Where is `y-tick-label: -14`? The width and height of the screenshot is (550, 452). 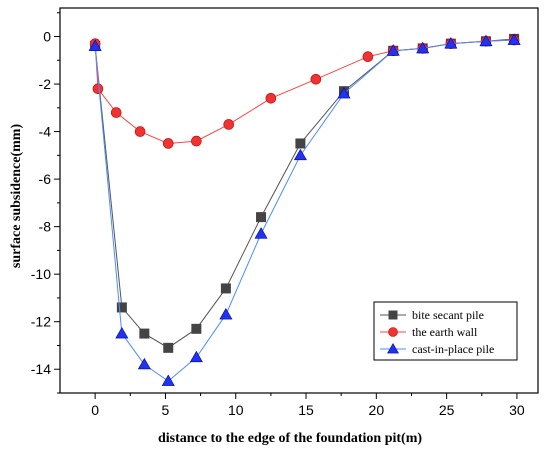
y-tick-label: -14 is located at coordinates (41, 369).